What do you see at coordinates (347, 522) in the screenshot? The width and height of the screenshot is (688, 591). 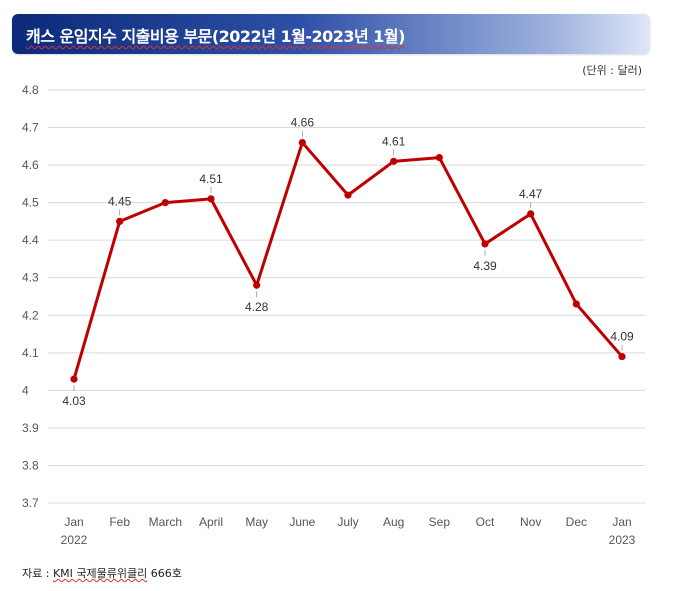 I see `x-tick-label: July` at bounding box center [347, 522].